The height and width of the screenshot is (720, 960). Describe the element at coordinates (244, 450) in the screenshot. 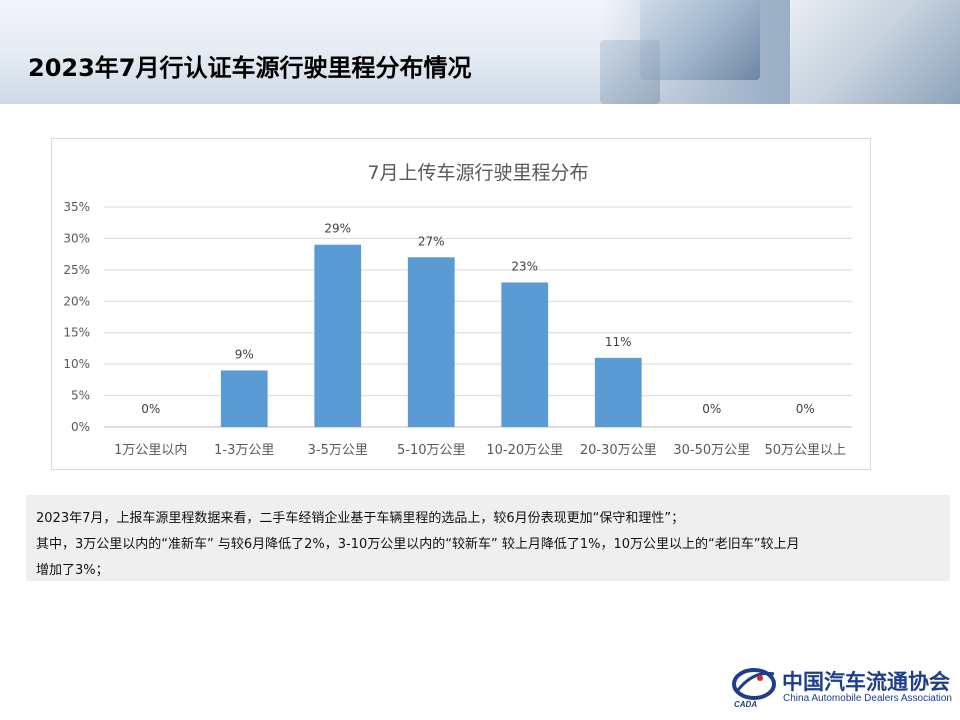

I see `x-tick-label: 1-3万公里` at that location.